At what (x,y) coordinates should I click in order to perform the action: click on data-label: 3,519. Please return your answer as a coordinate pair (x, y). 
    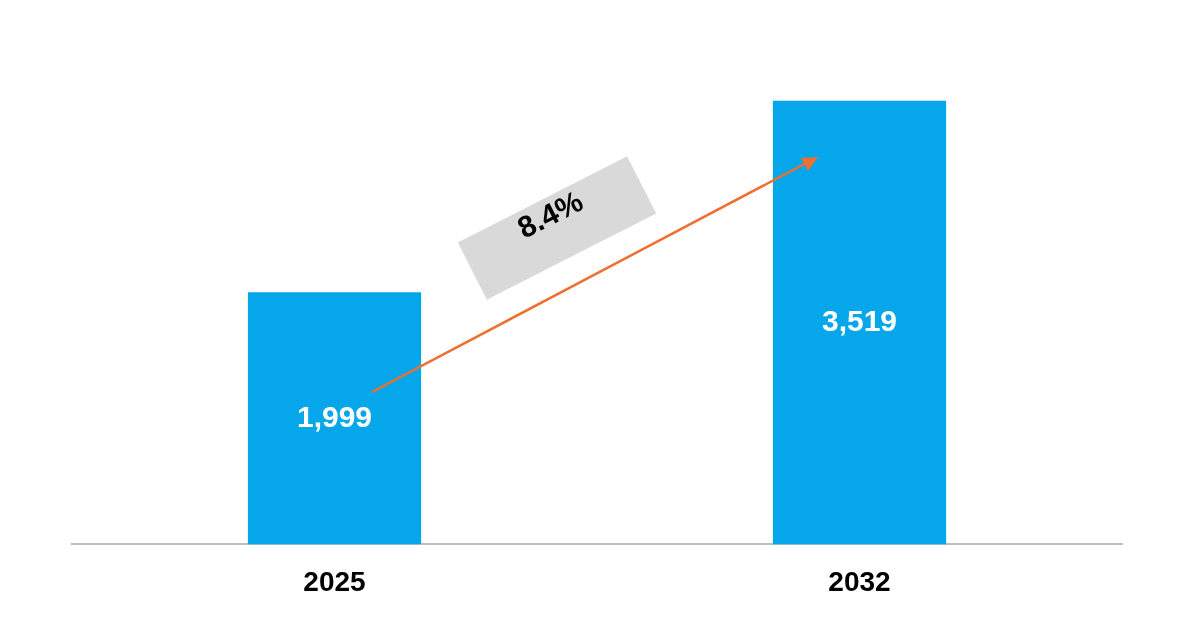
    Looking at the image, I should click on (859, 320).